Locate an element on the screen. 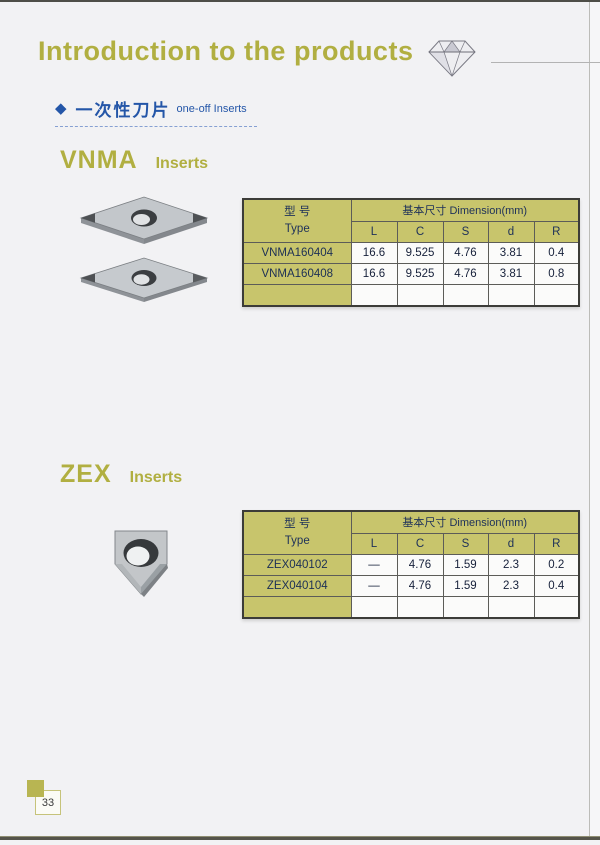  value-cell: 0.2 is located at coordinates (556, 564).